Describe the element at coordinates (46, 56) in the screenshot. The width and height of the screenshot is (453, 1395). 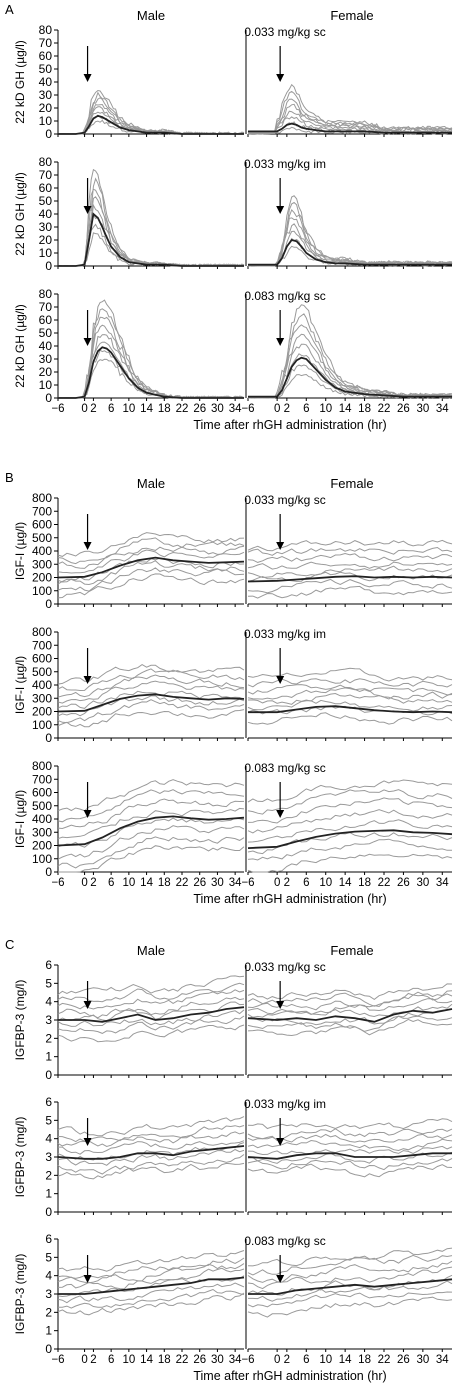
I see `y-tick-label: 60` at that location.